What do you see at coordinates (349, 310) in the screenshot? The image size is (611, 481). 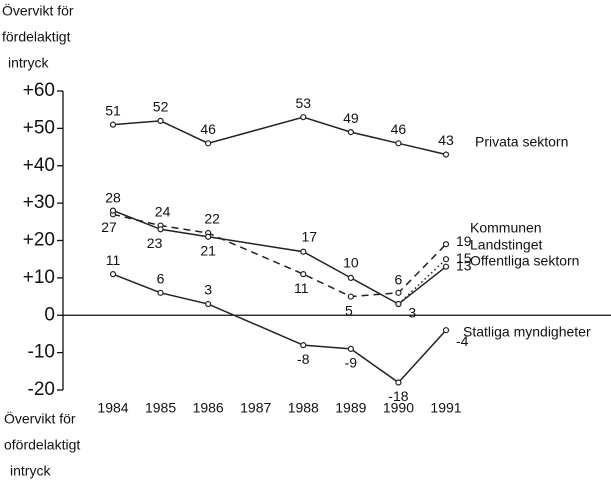 I see `data-label: 5` at bounding box center [349, 310].